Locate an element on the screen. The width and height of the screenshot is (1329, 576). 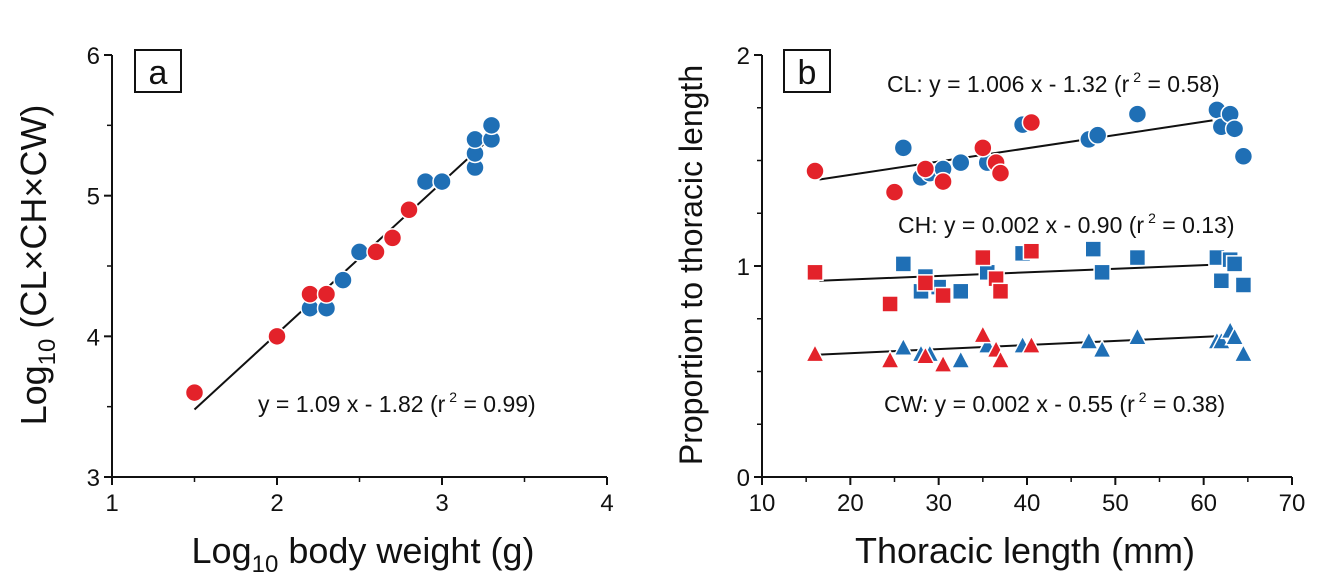
panel-b-x-tick-label: 60 is located at coordinates (1203, 503).